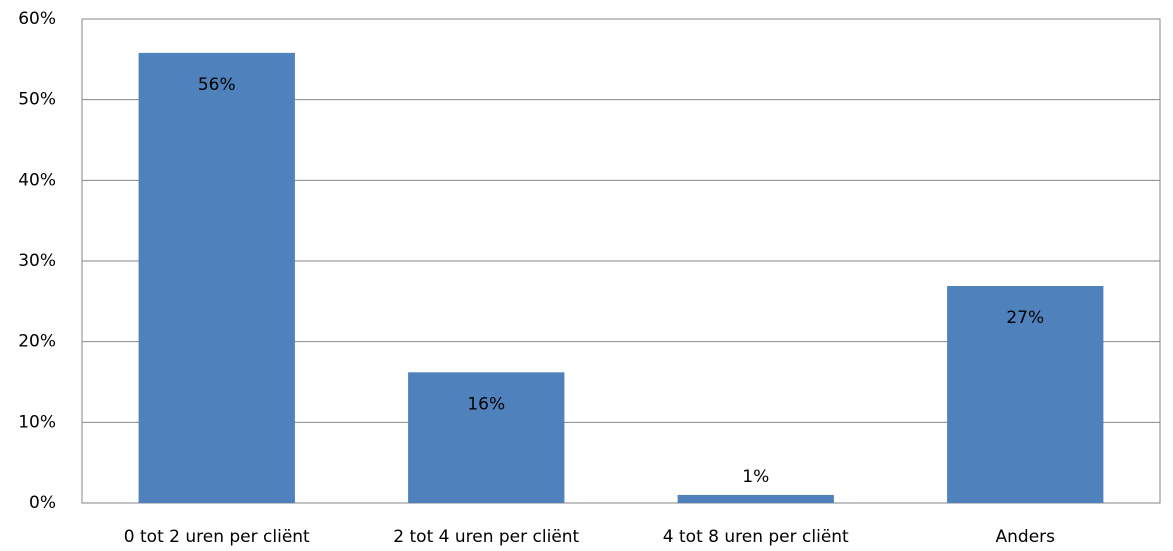 Image resolution: width=1173 pixels, height=551 pixels. Describe the element at coordinates (217, 537) in the screenshot. I see `x-tick-label: 0 tot 2 uren per cliënt` at that location.